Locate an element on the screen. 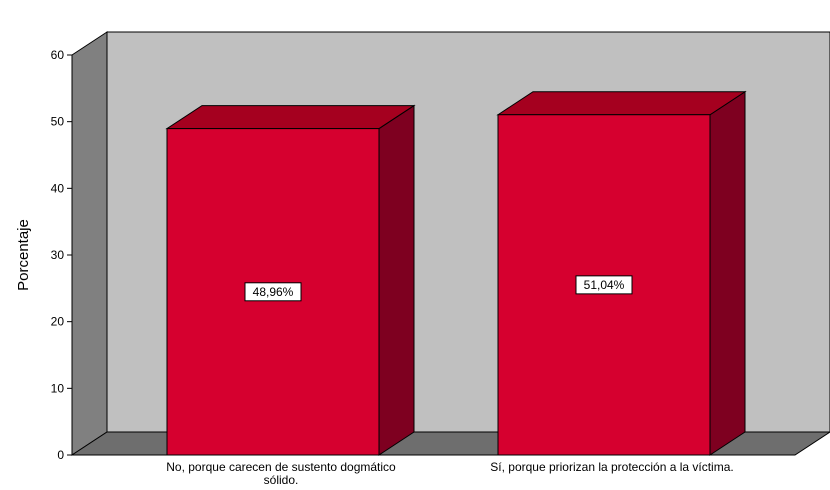 The height and width of the screenshot is (490, 830). y-tick-label: 20 is located at coordinates (58, 322).